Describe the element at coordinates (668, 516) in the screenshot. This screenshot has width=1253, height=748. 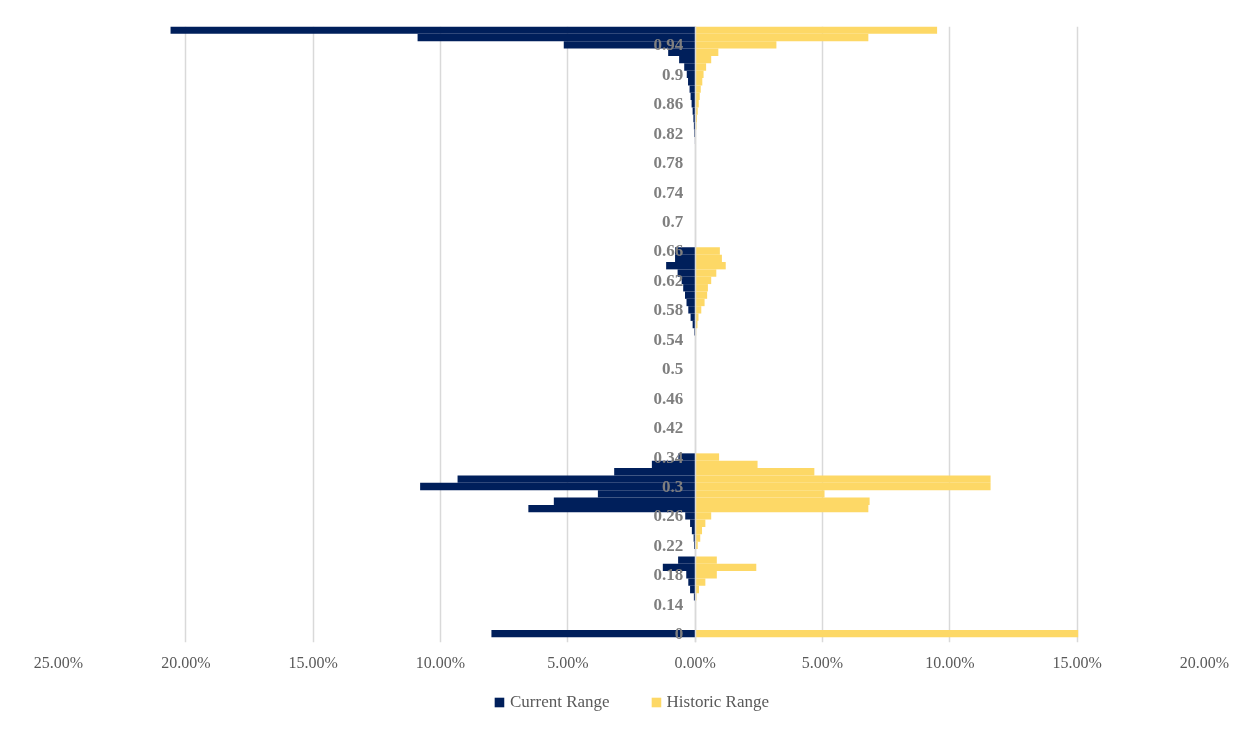
I see `y-tick-label: 0.26` at that location.